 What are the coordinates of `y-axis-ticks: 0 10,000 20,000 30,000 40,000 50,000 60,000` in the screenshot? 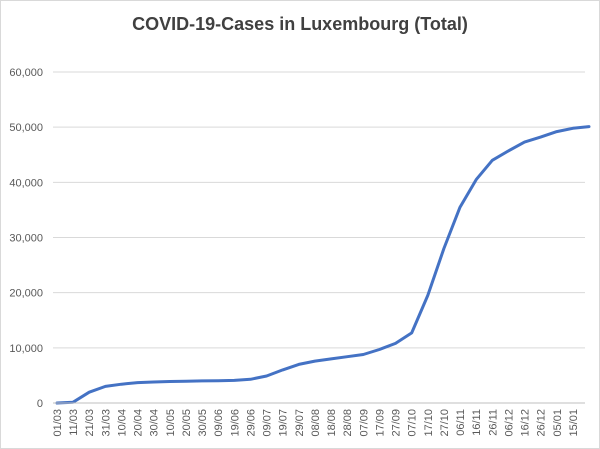 It's located at (26, 238).